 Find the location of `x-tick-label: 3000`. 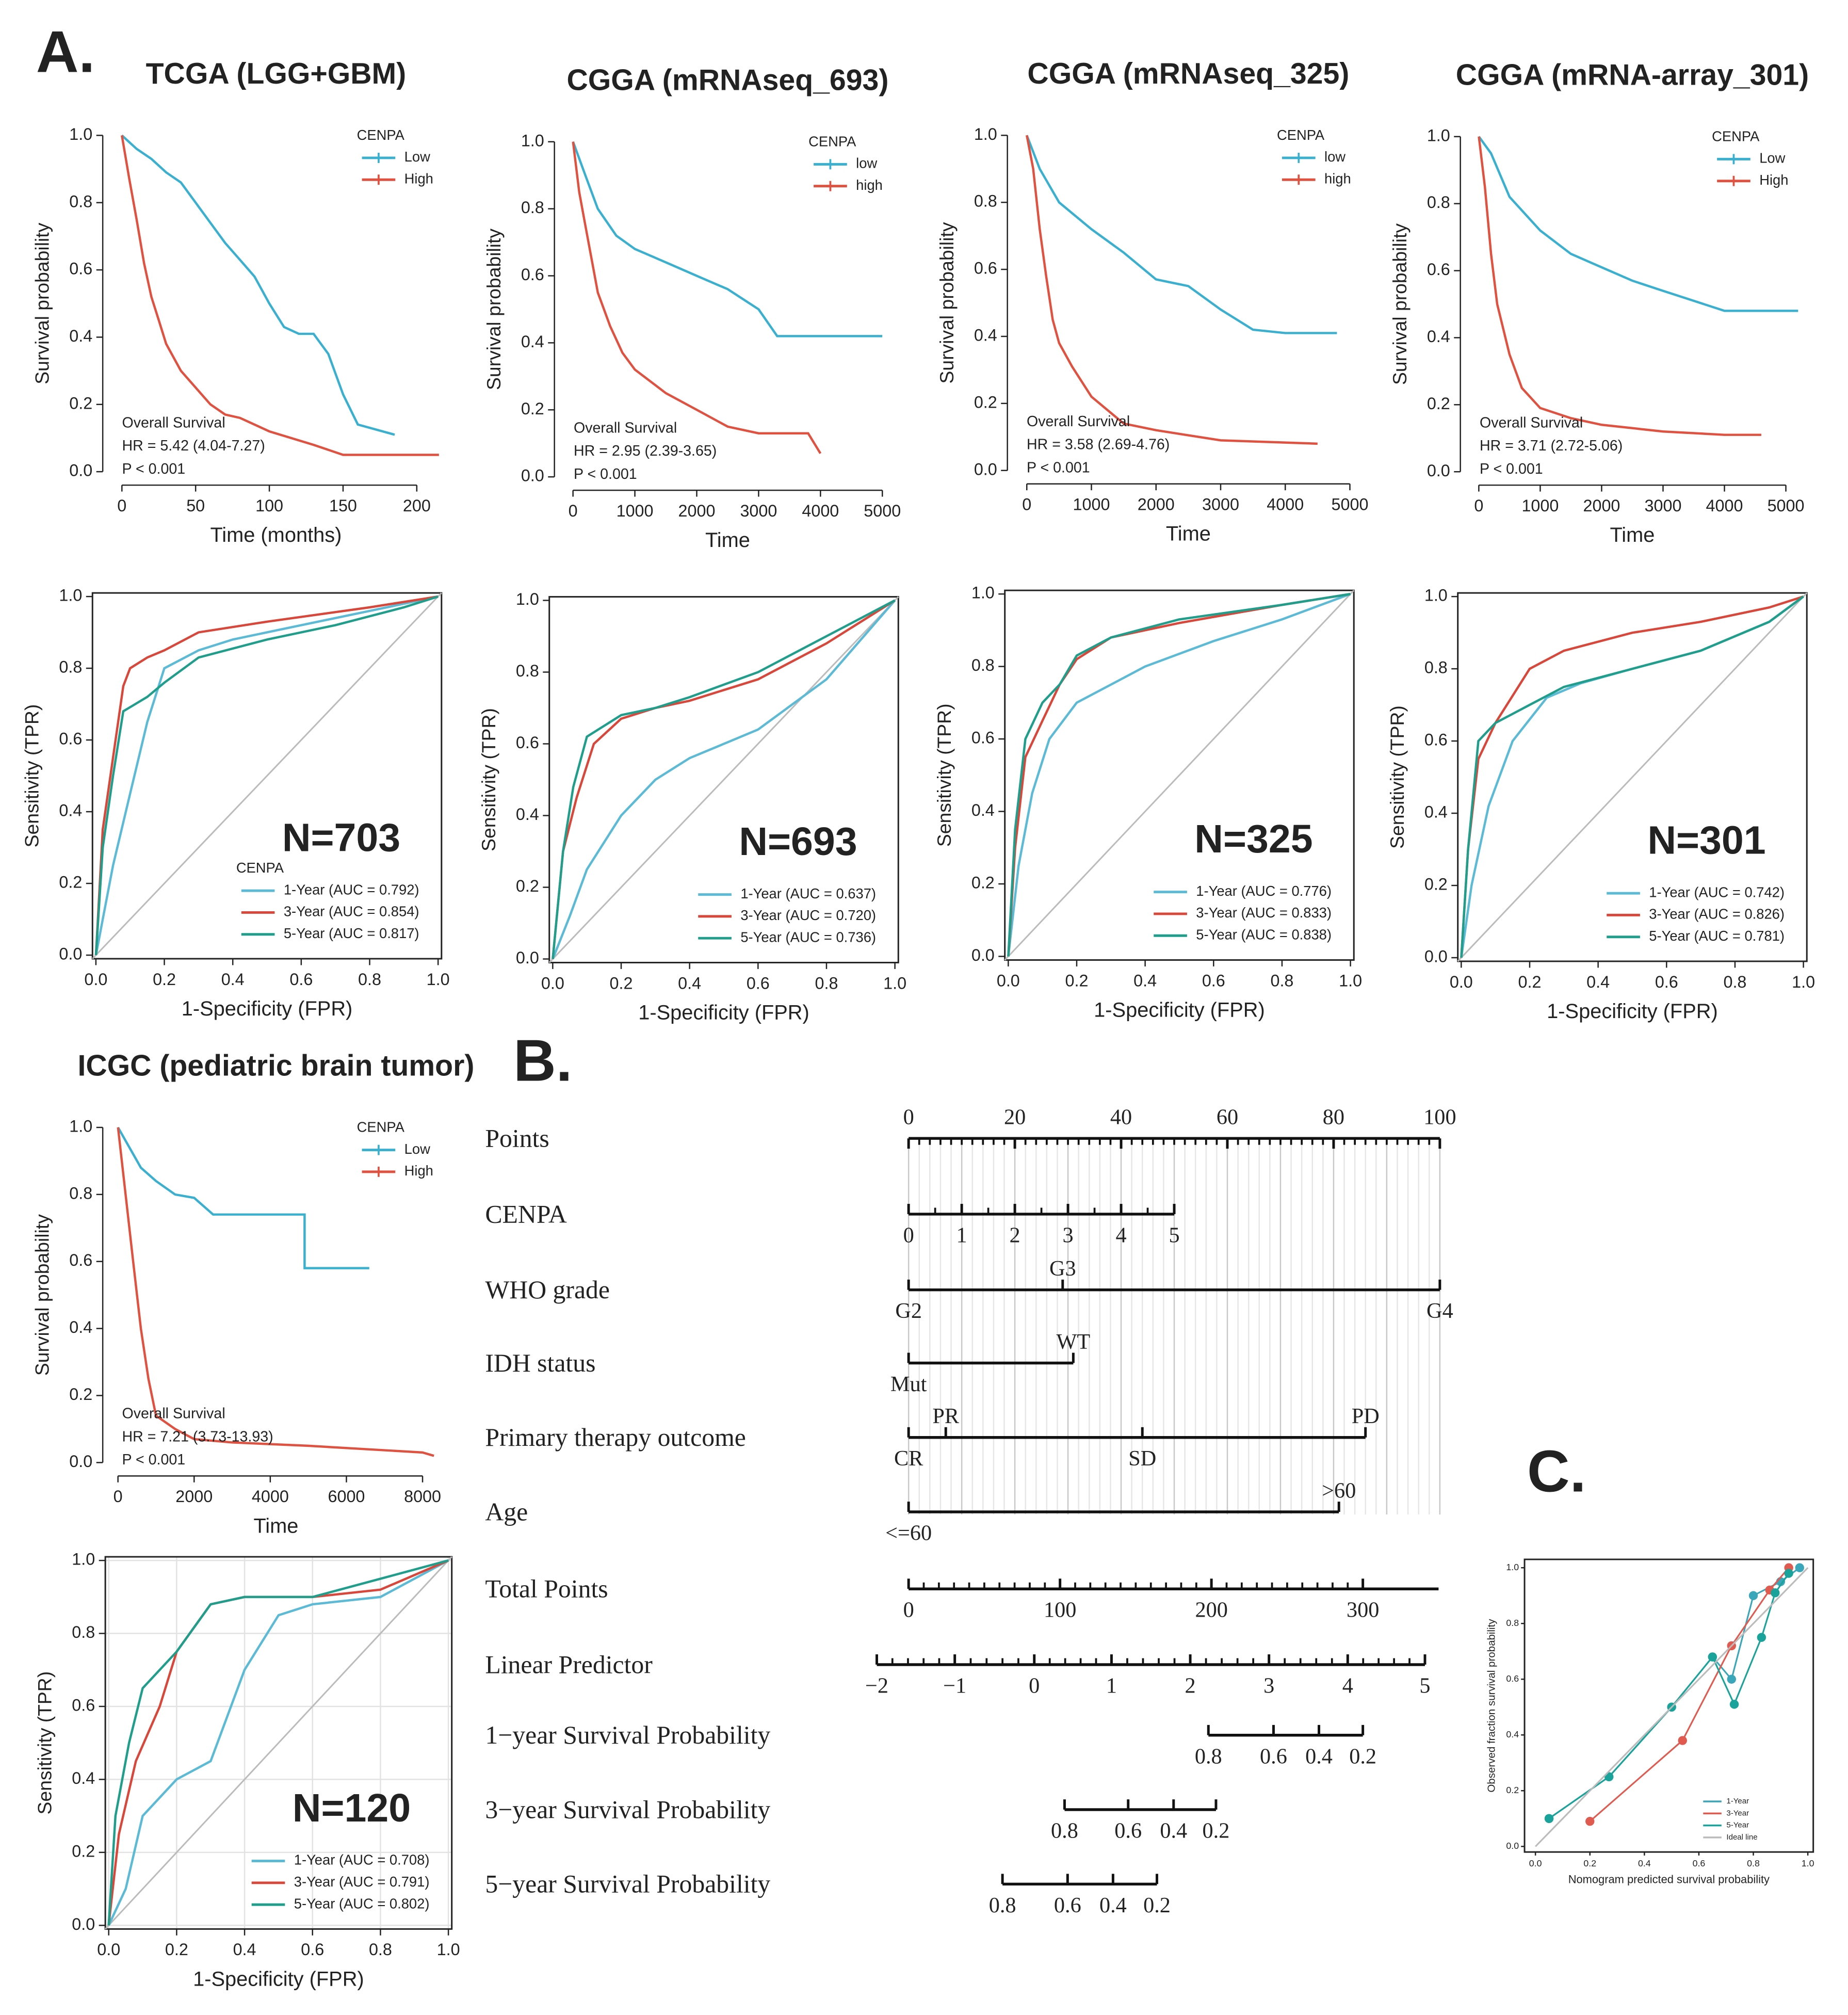

x-tick-label: 3000 is located at coordinates (1663, 505).